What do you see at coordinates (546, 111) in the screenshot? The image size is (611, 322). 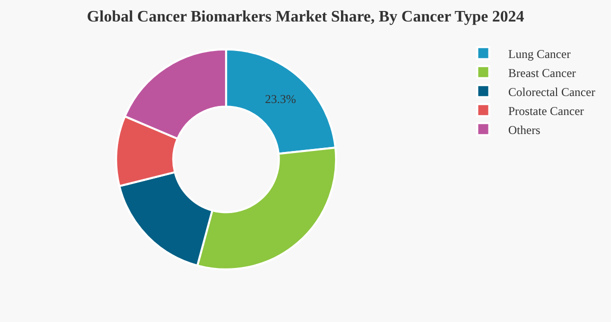 I see `legend-label: Prostate Cancer` at bounding box center [546, 111].